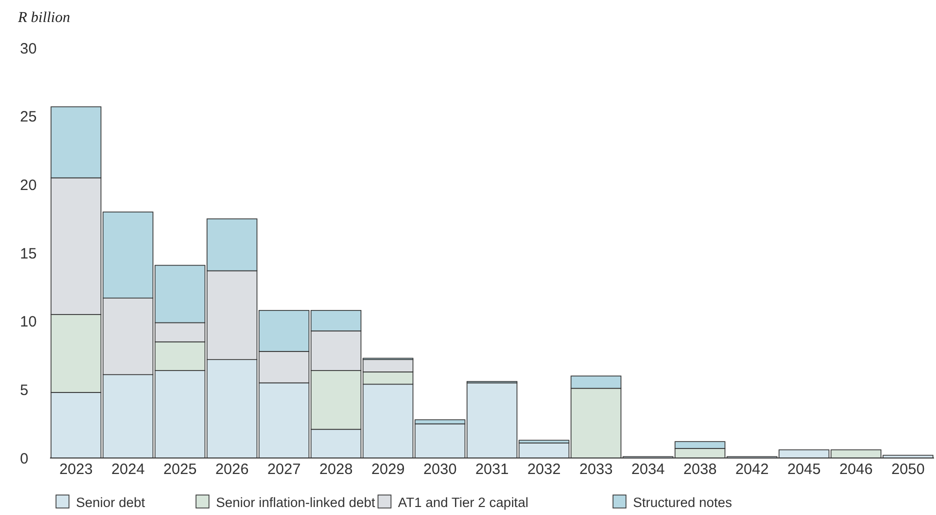  Describe the element at coordinates (76, 469) in the screenshot. I see `x-tick-label: 2023` at that location.